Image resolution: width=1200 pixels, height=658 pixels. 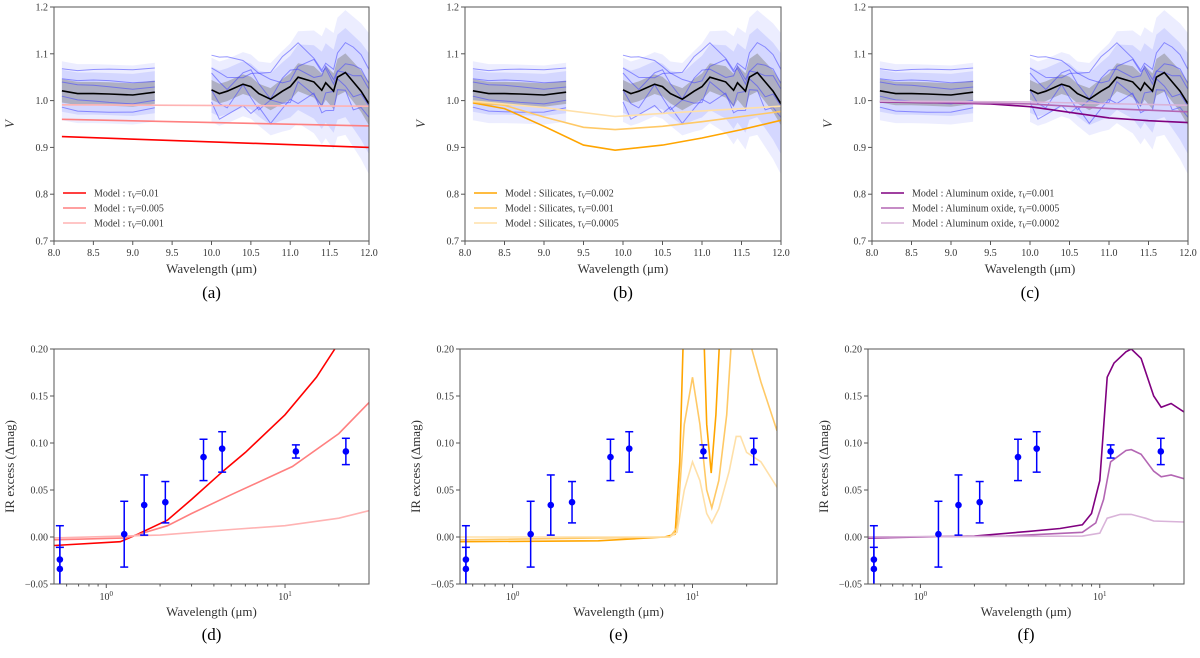 I want to click on y-axis-label: IR excess (Δmag), so click(x=823, y=466).